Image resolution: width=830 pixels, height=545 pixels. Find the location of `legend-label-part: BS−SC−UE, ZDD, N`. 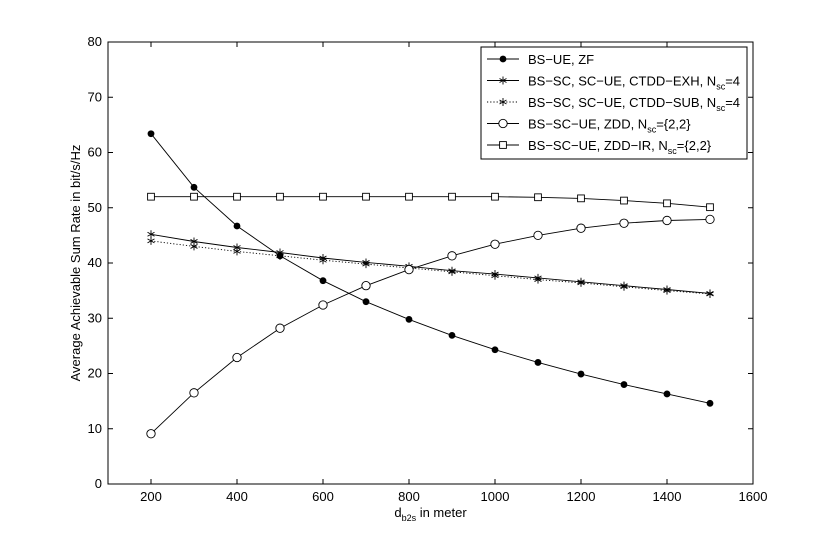

legend-label-part: BS−SC−UE, ZDD, N is located at coordinates (587, 124).